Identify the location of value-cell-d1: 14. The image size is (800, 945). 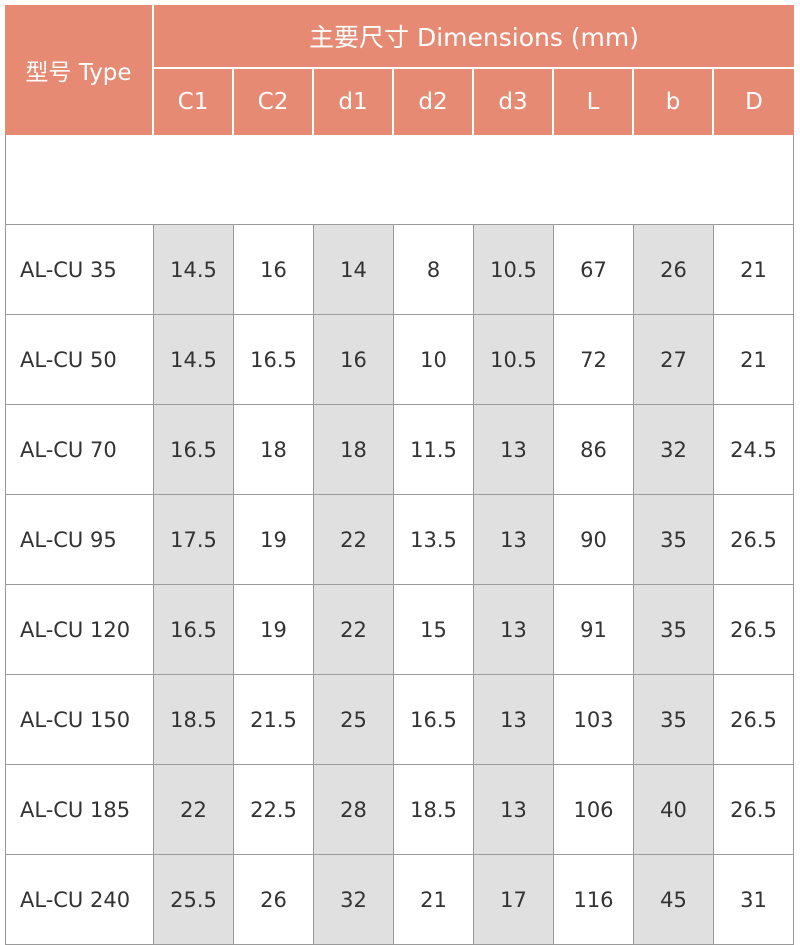
(354, 270).